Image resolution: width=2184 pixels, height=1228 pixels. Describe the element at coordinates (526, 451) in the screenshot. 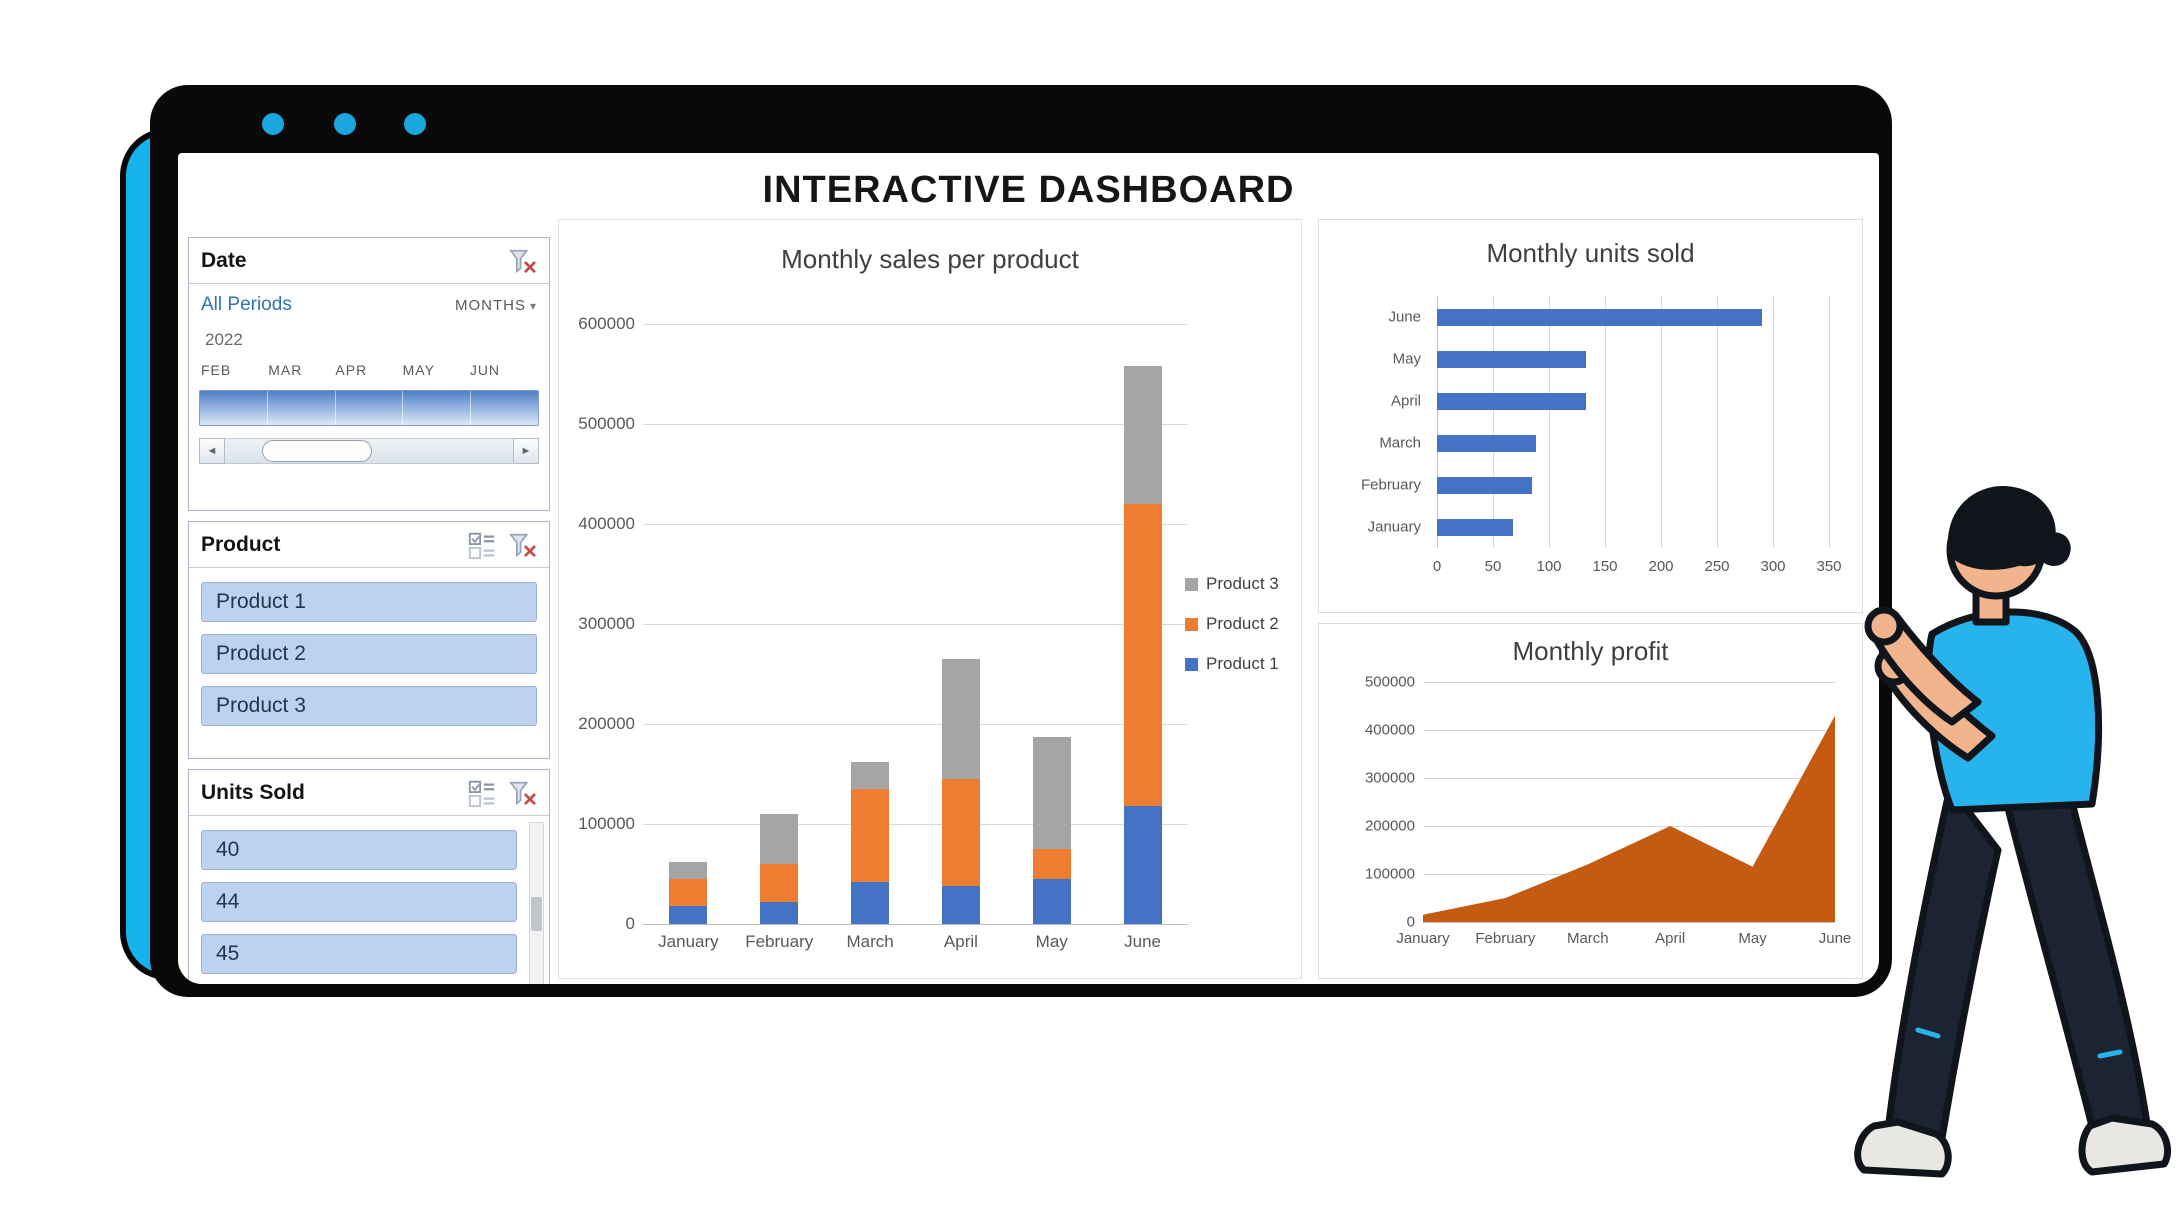

I see `scroll-right-icon: ►` at that location.